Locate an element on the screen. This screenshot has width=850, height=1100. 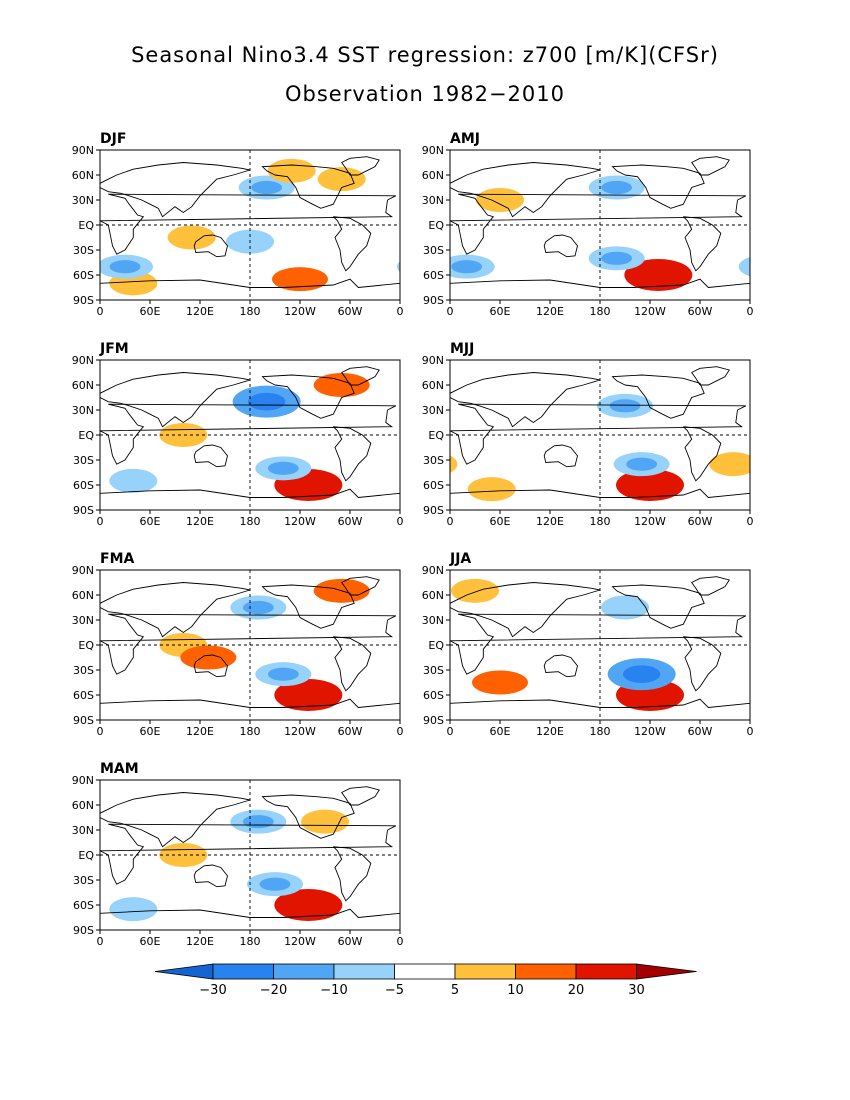
panel-label: DJF is located at coordinates (113, 139).